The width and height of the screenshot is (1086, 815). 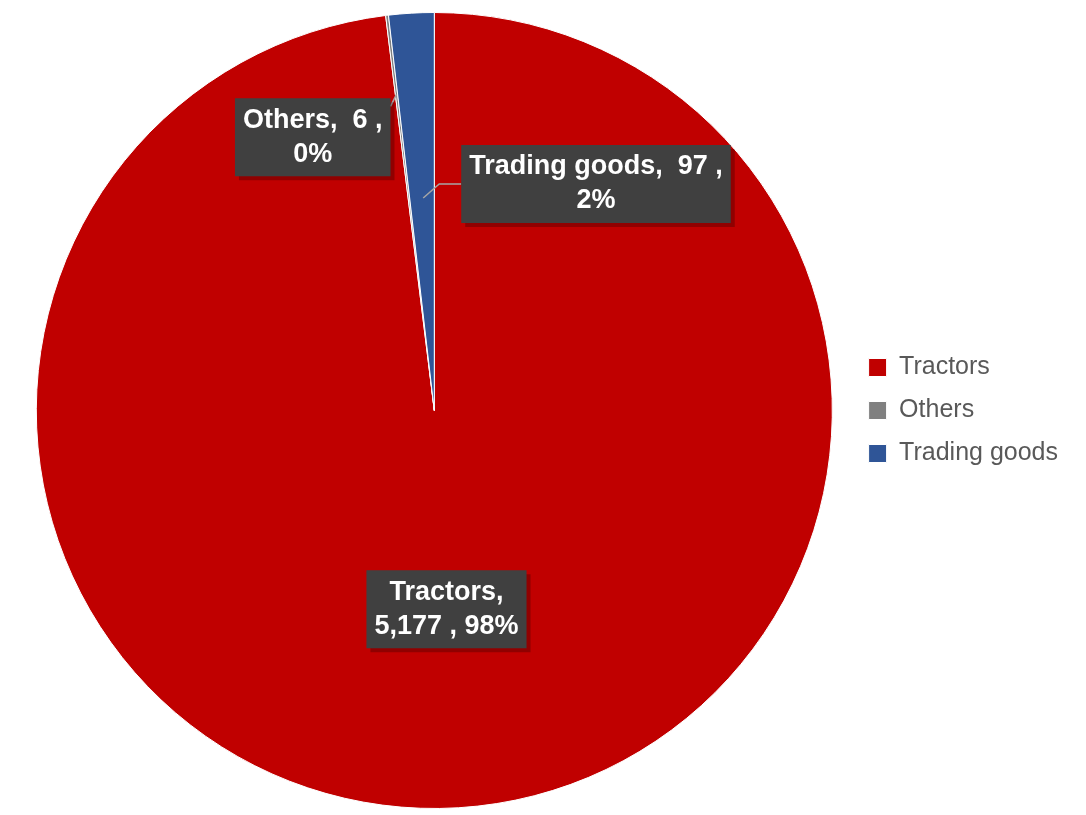 What do you see at coordinates (596, 182) in the screenshot?
I see `data-label: Trading goods, 97 , 2%` at bounding box center [596, 182].